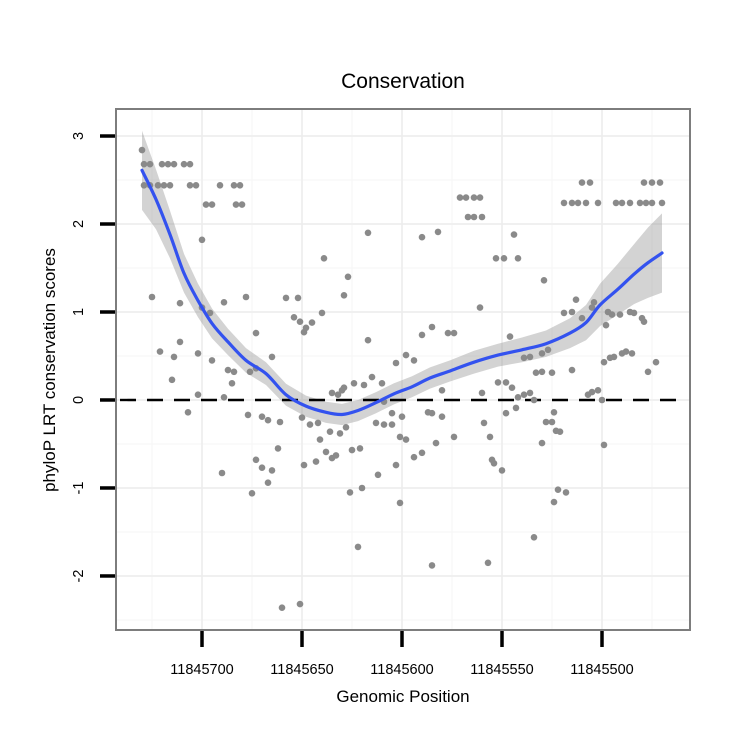 This screenshot has height=750, width=750. Describe the element at coordinates (403, 81) in the screenshot. I see `chart-title: Conservation` at that location.